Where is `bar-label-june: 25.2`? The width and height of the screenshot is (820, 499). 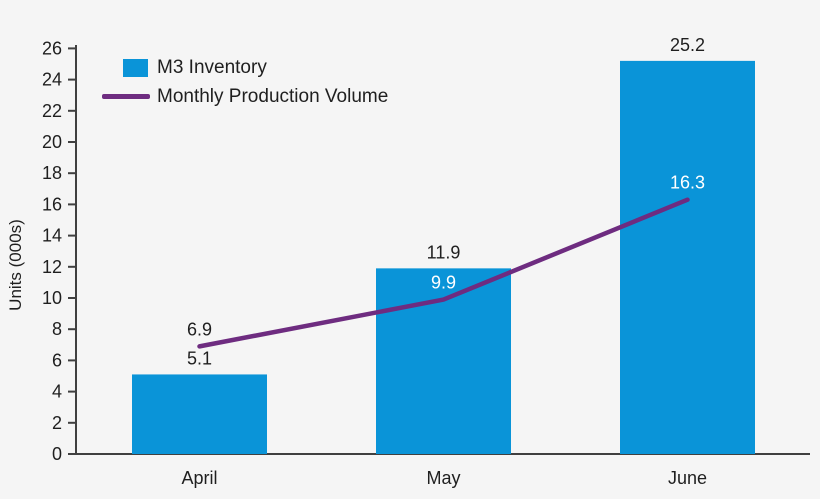
bar-label-june: 25.2 is located at coordinates (687, 45).